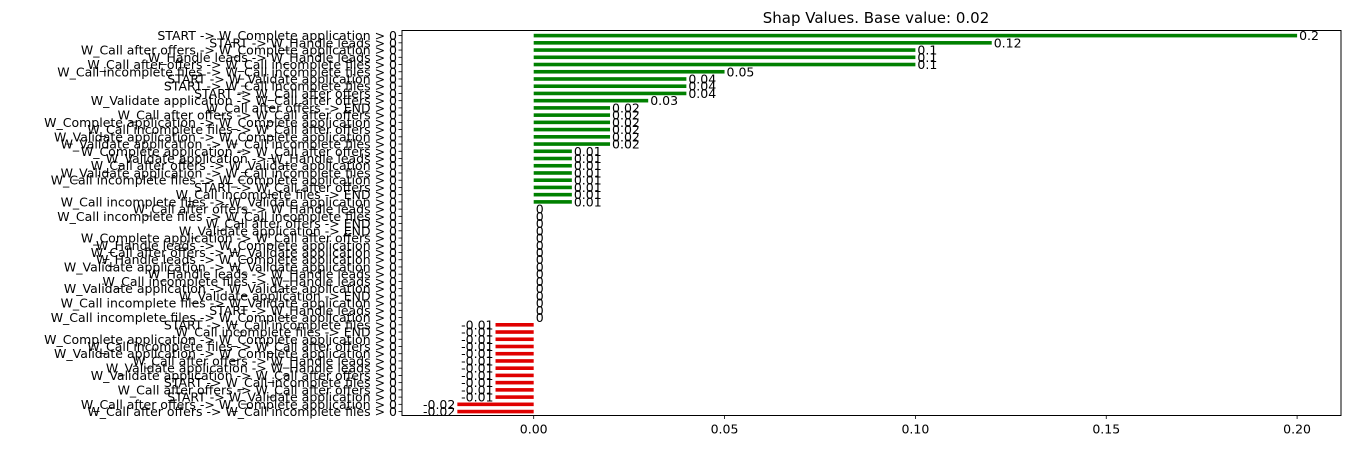 This screenshot has width=1352, height=451. I want to click on x-axis: 0.00 0.05 0.10 0.15 0.20, so click(915, 426).